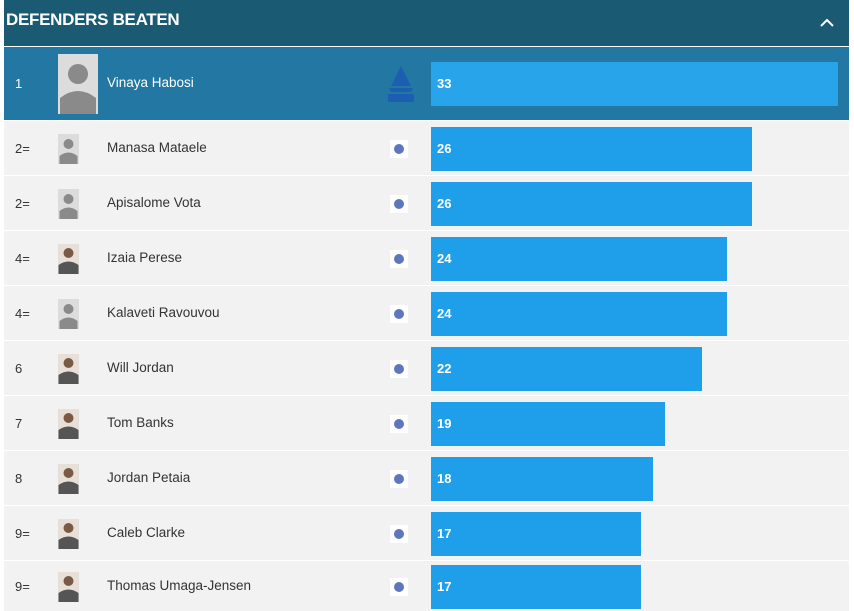 Image resolution: width=854 pixels, height=611 pixels. What do you see at coordinates (634, 84) in the screenshot?
I see `value-bar: 33` at bounding box center [634, 84].